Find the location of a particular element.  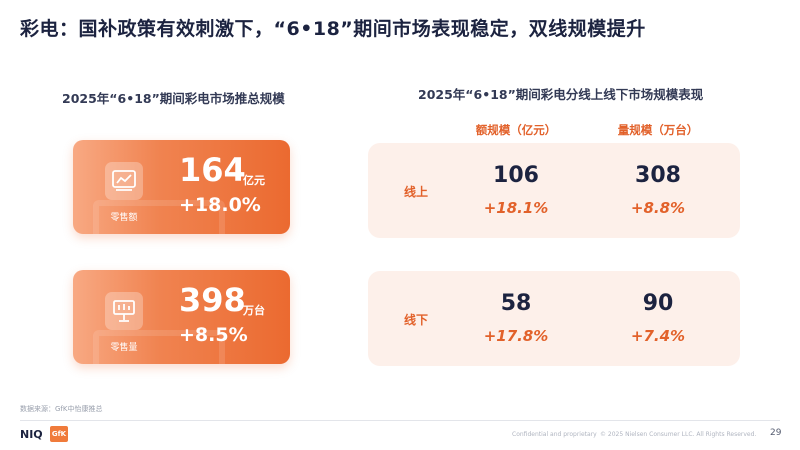

cell-change: +8.8% is located at coordinates (658, 208).